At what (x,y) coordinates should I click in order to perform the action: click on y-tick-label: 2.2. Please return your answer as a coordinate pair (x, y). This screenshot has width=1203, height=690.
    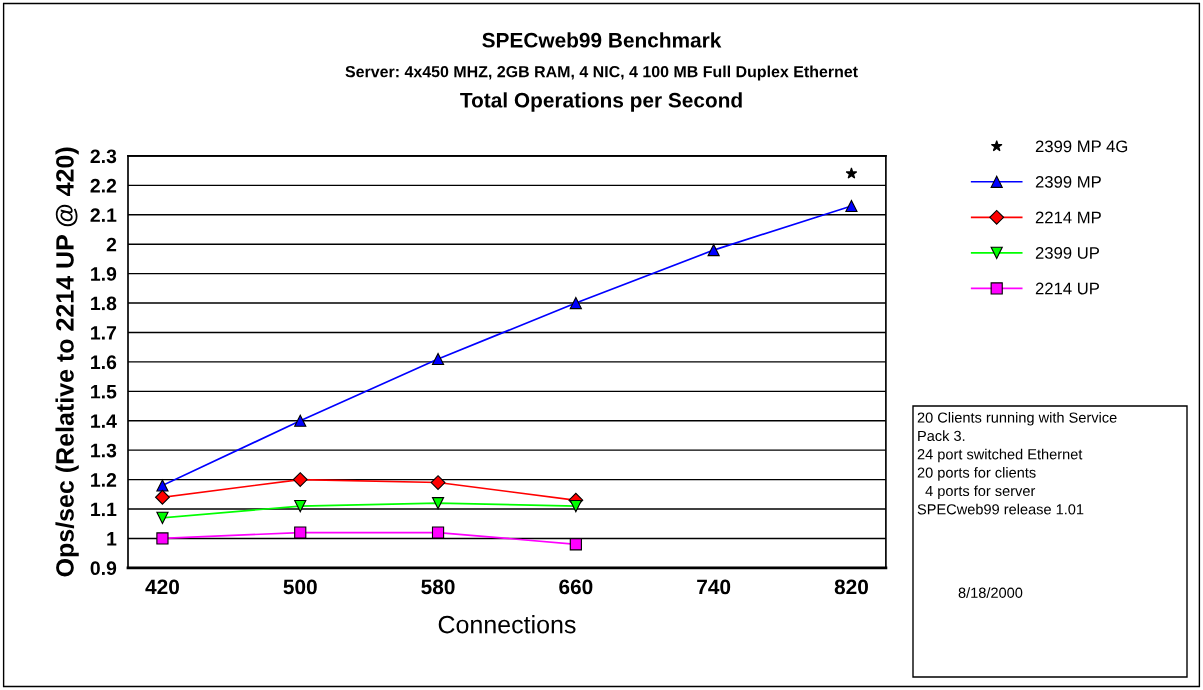
    Looking at the image, I should click on (103, 185).